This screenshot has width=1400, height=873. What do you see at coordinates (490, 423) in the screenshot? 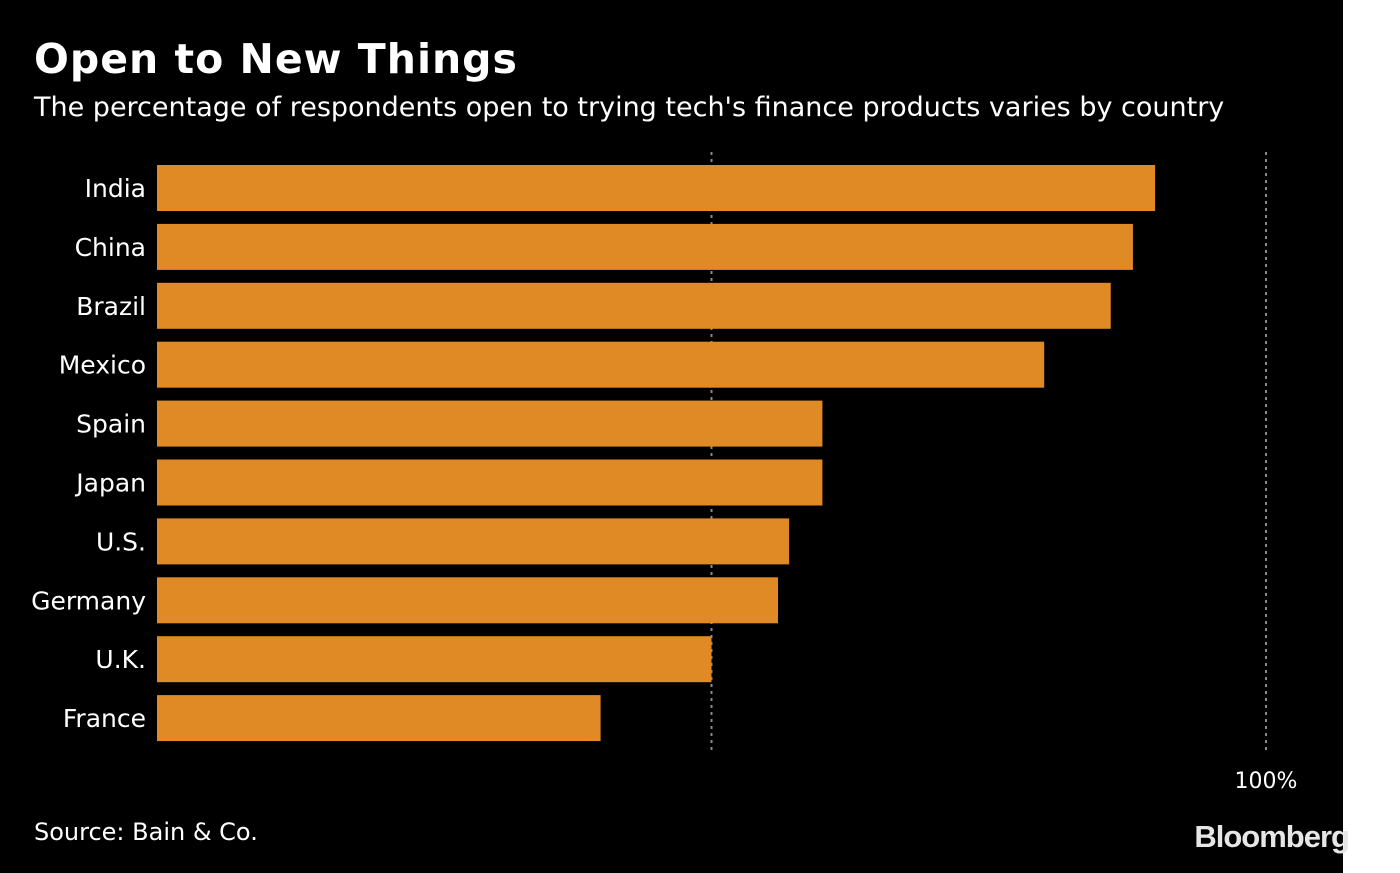
I see `bar-spain` at bounding box center [490, 423].